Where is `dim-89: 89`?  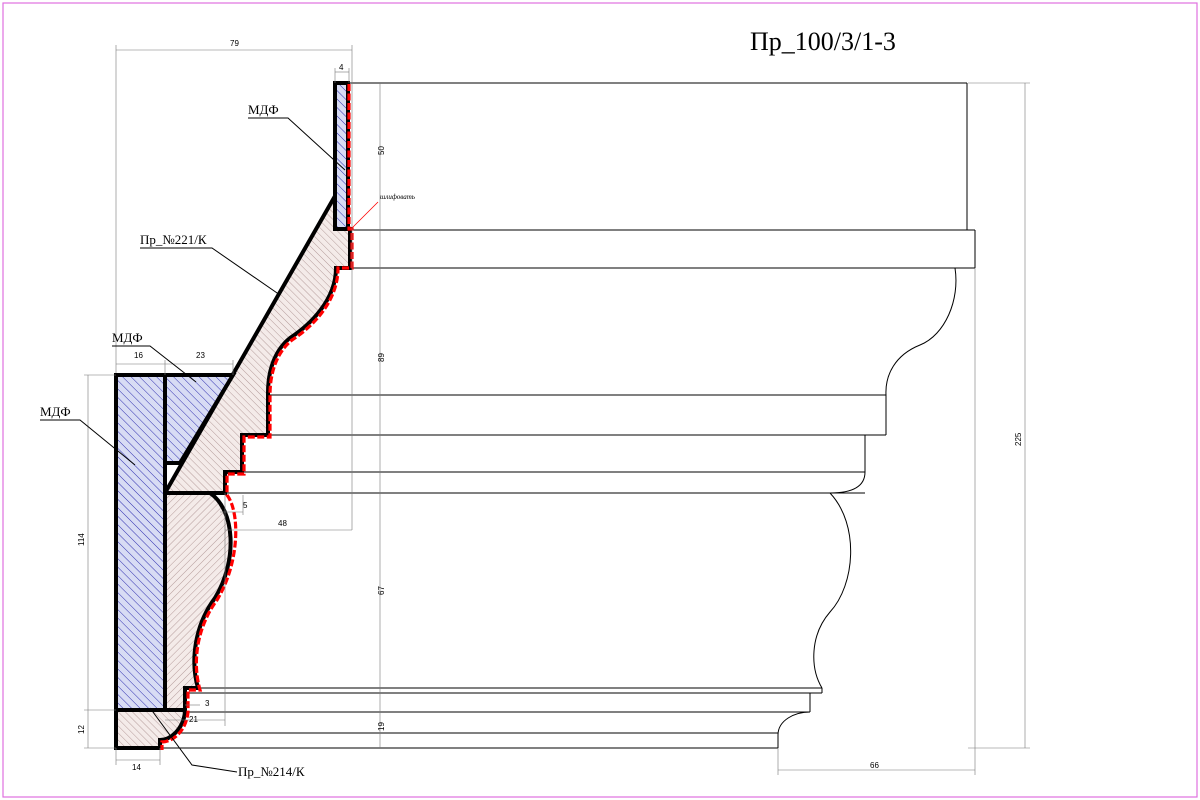 dim-89: 89 is located at coordinates (381, 357).